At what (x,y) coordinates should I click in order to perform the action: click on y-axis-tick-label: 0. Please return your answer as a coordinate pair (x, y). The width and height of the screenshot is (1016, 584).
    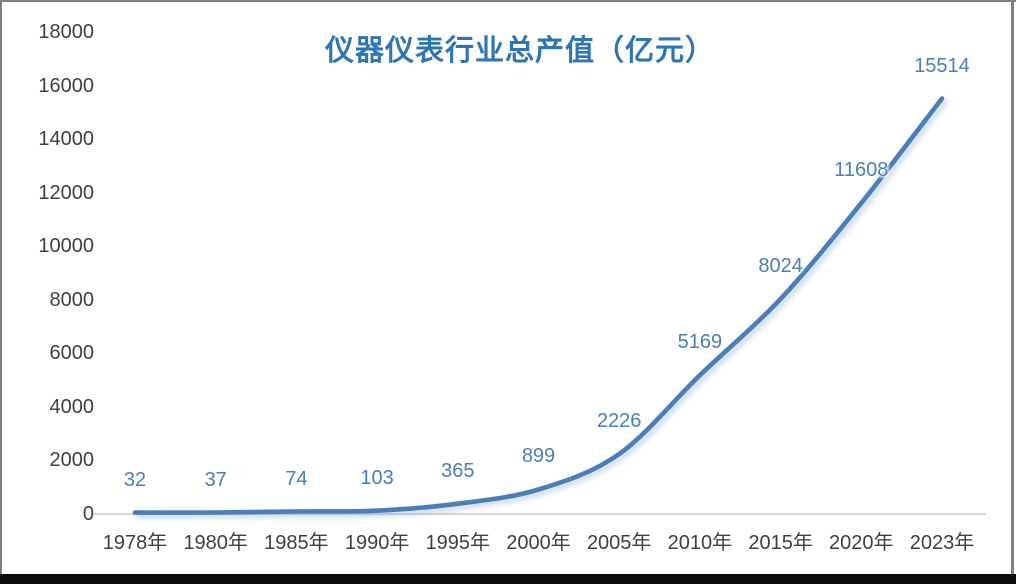
    Looking at the image, I should click on (88, 513).